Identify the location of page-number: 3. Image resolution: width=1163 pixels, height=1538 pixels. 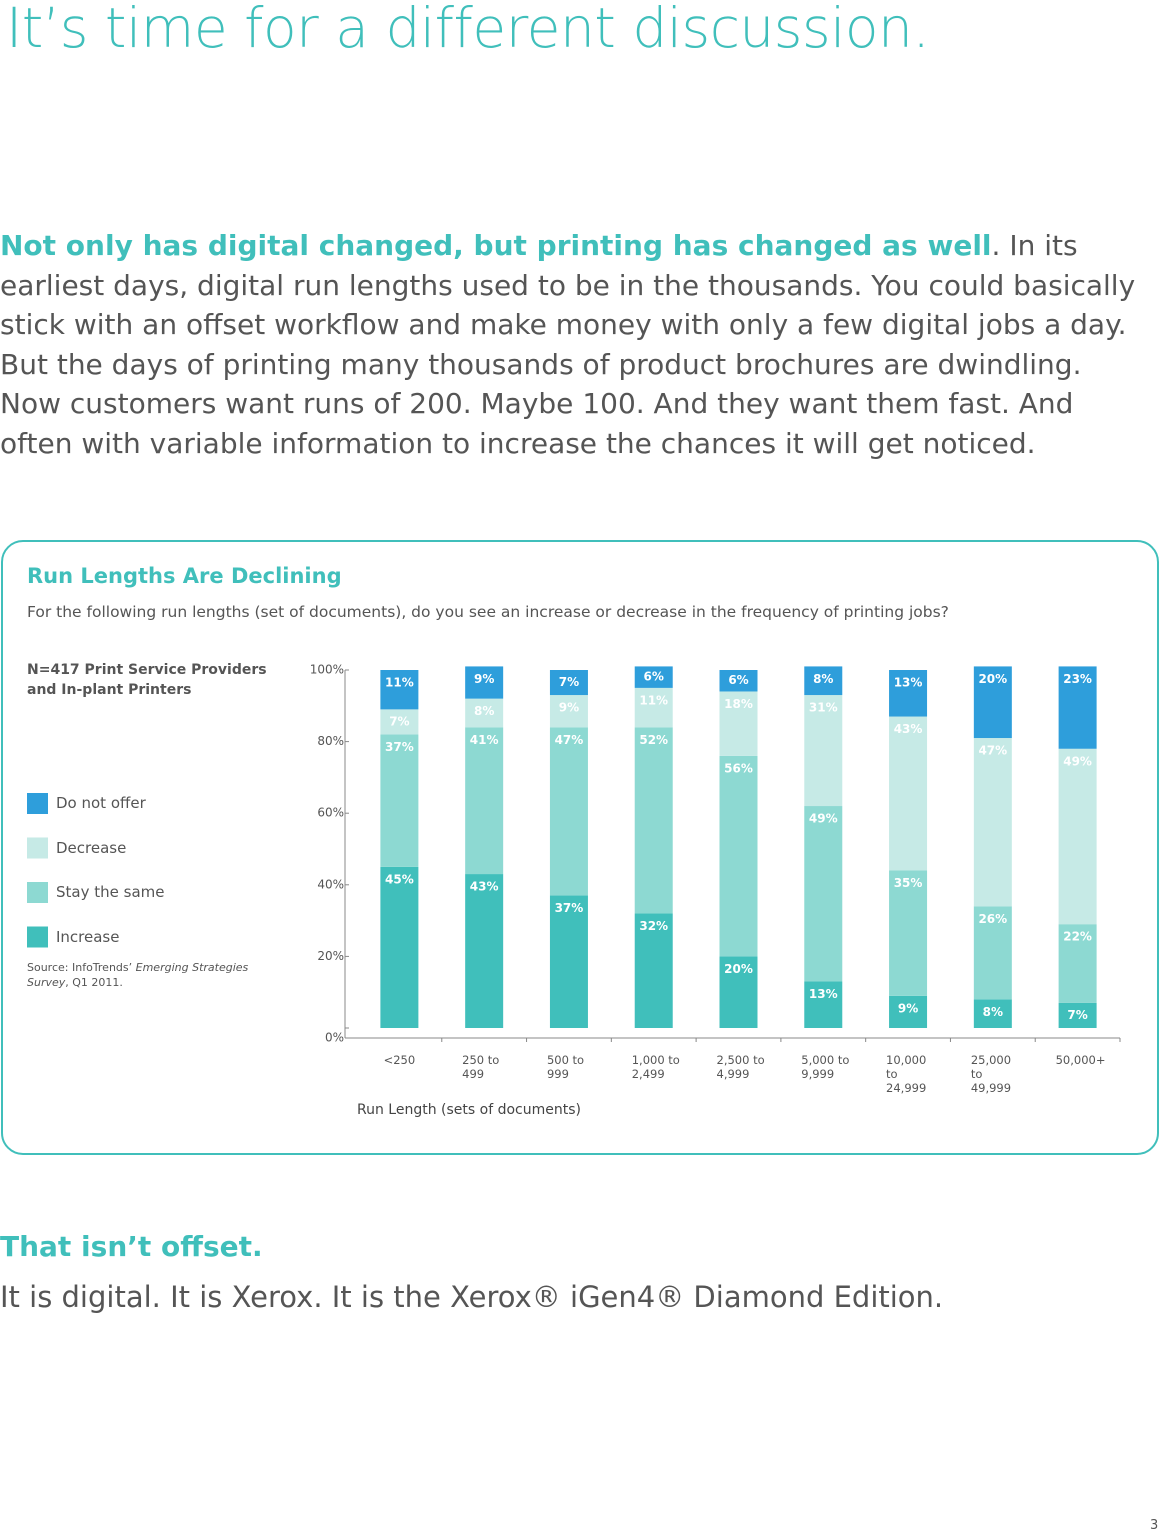
(1154, 1525).